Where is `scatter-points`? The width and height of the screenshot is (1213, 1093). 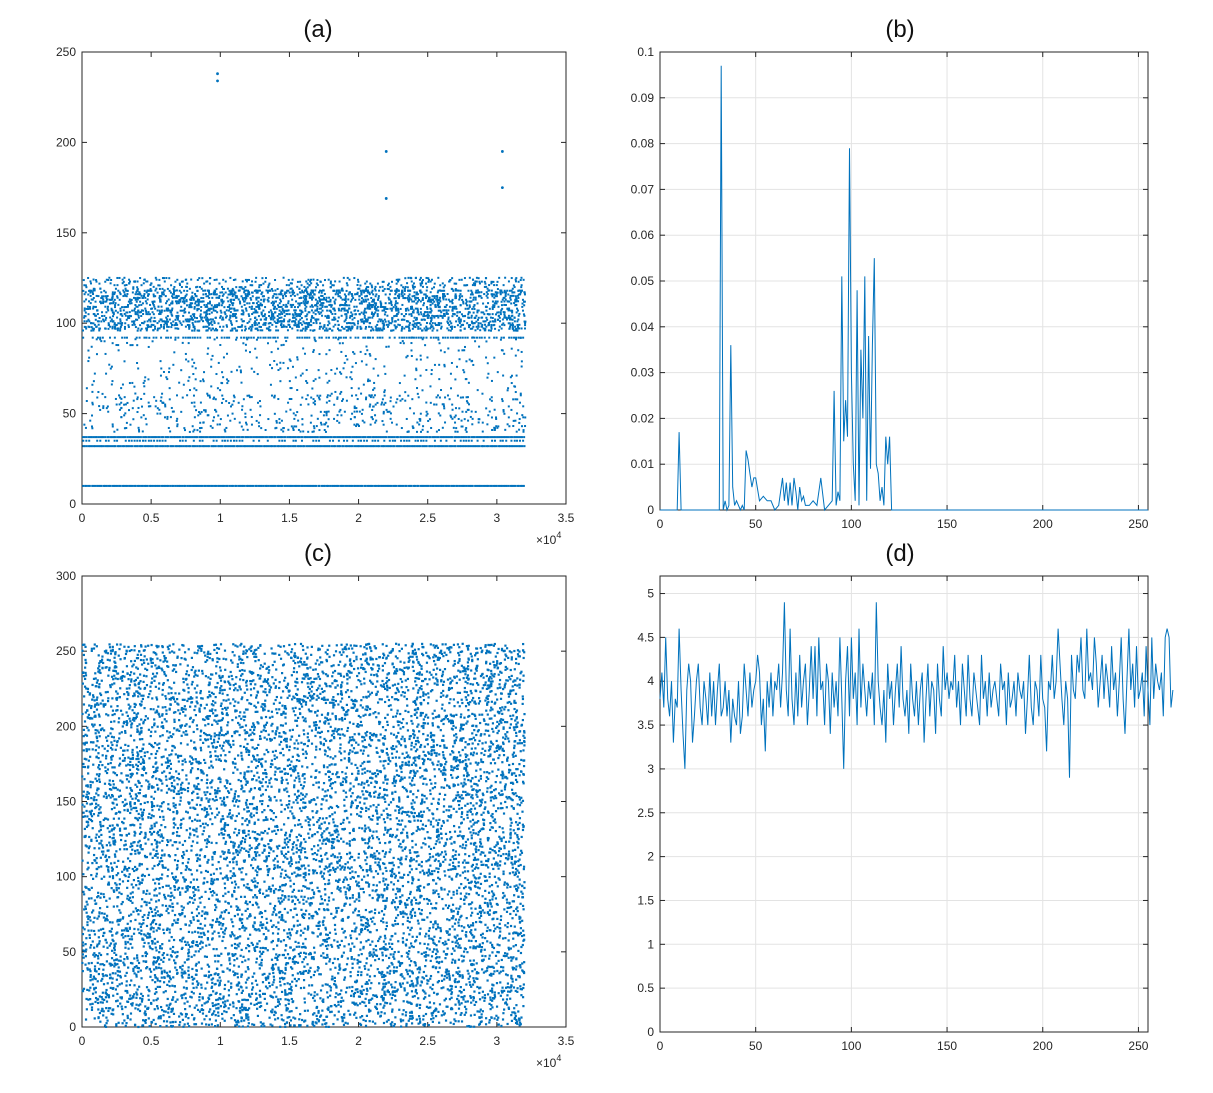 scatter-points is located at coordinates (303, 835).